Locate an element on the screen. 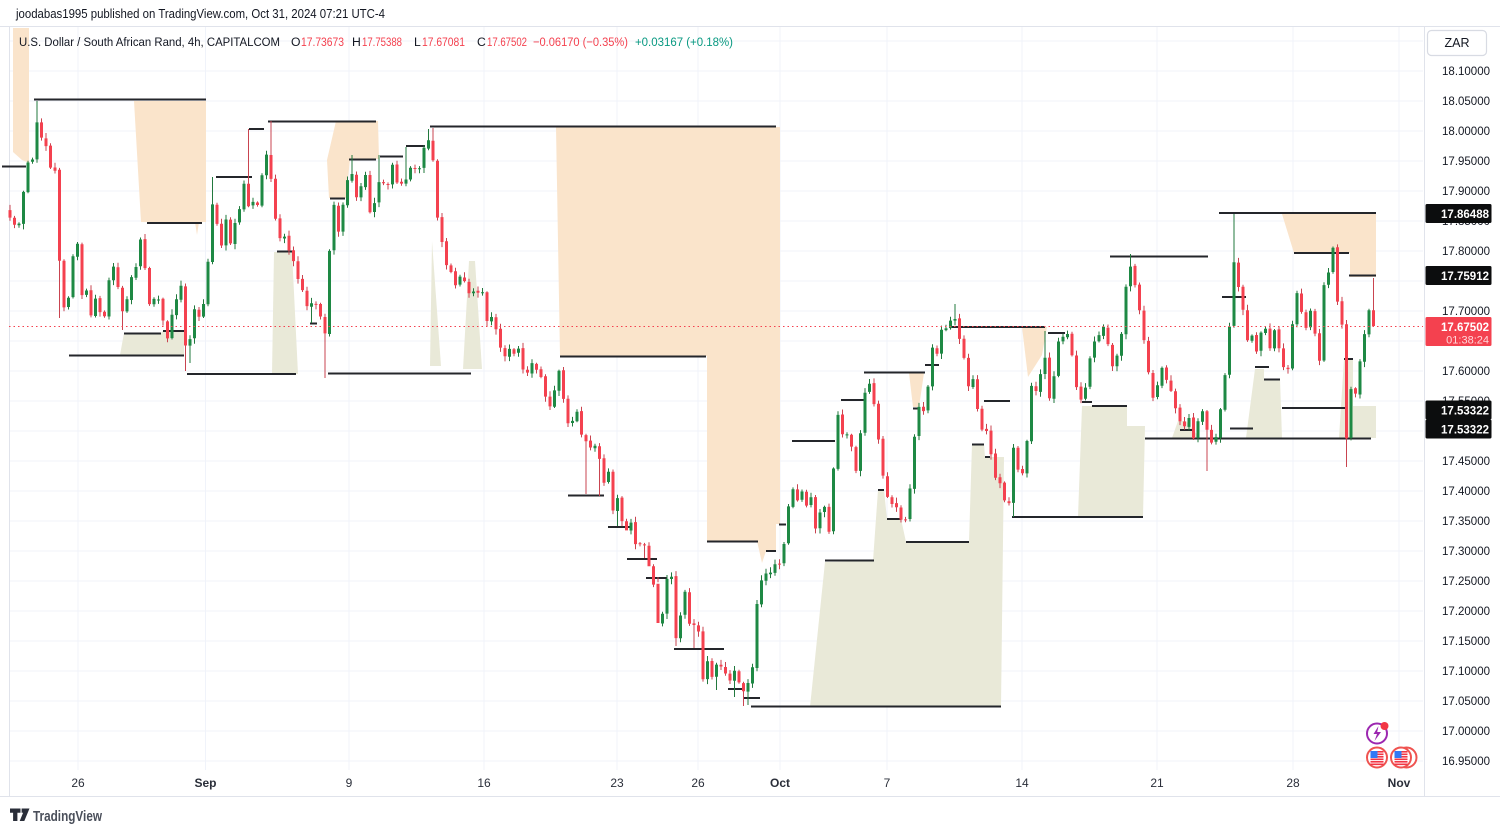  svg-text: 17.10000 is located at coordinates (1466, 672).